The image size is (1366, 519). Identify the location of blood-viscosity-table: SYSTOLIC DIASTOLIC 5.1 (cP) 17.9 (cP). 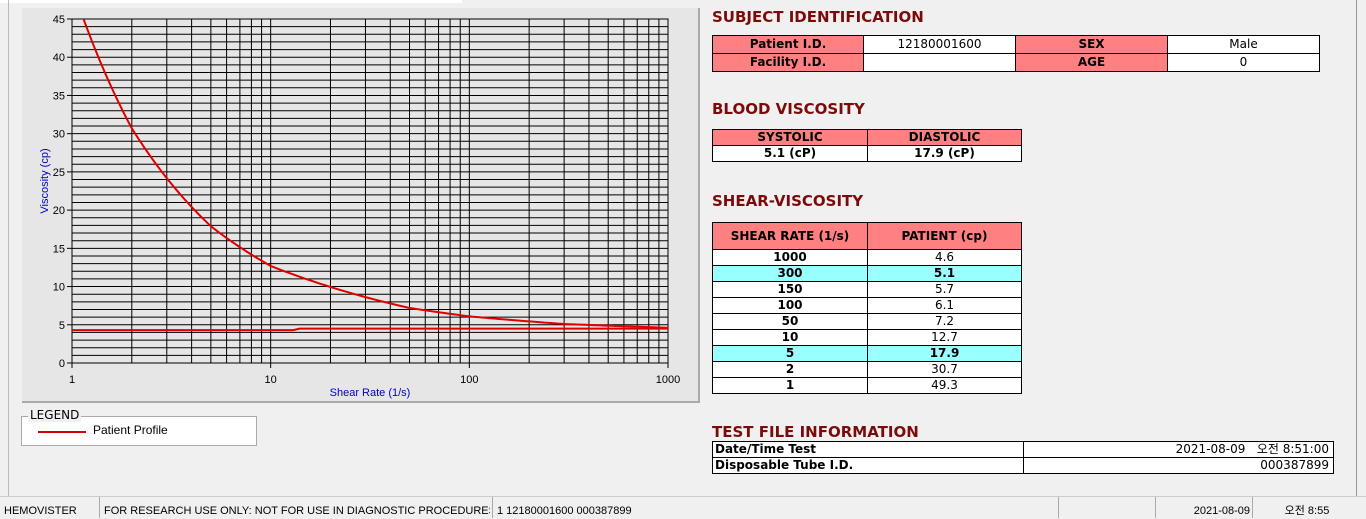
(867, 145).